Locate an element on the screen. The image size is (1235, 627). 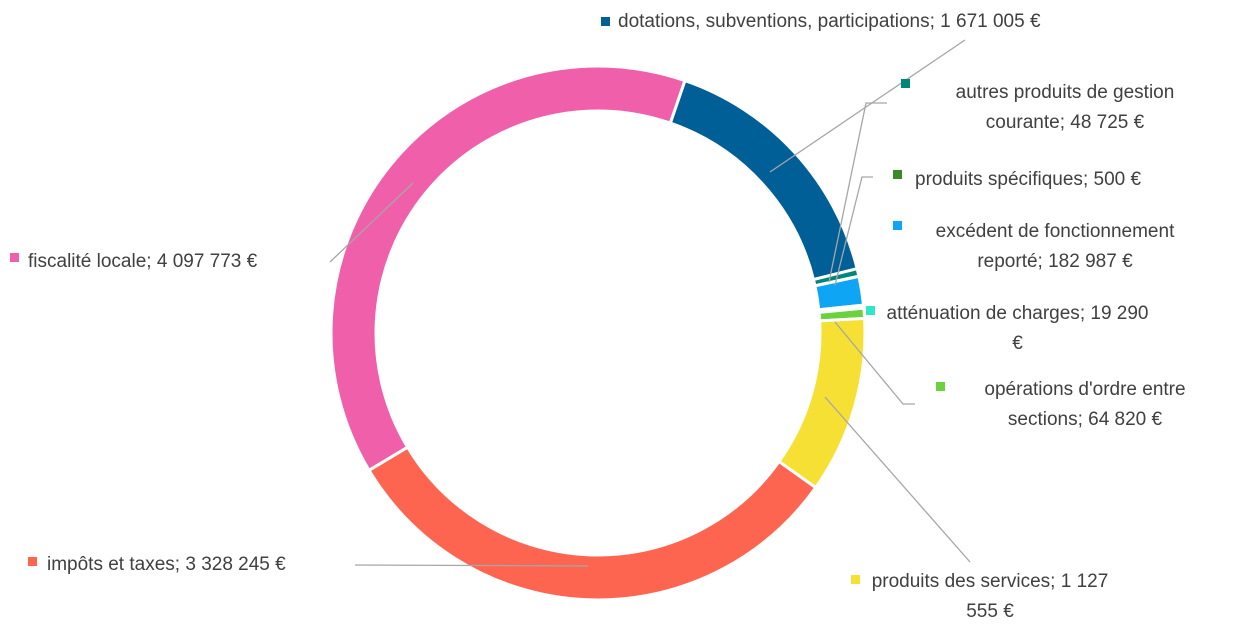
label-category: autres produits de gestion courante is located at coordinates (1065, 107).